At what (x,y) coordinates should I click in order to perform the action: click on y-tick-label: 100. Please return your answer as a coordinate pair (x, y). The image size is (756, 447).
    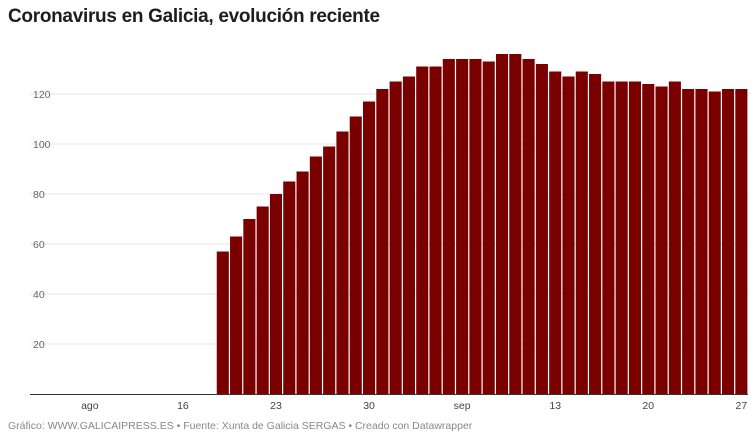
    Looking at the image, I should click on (42, 145).